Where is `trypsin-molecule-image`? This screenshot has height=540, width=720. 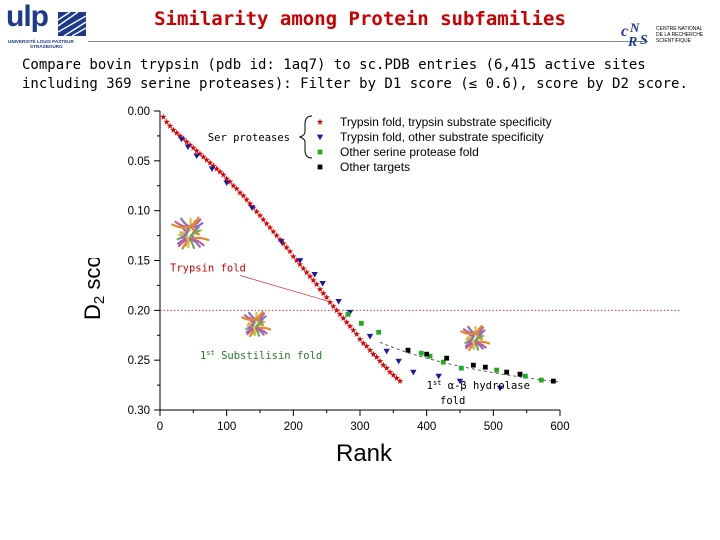 trypsin-molecule-image is located at coordinates (190, 233).